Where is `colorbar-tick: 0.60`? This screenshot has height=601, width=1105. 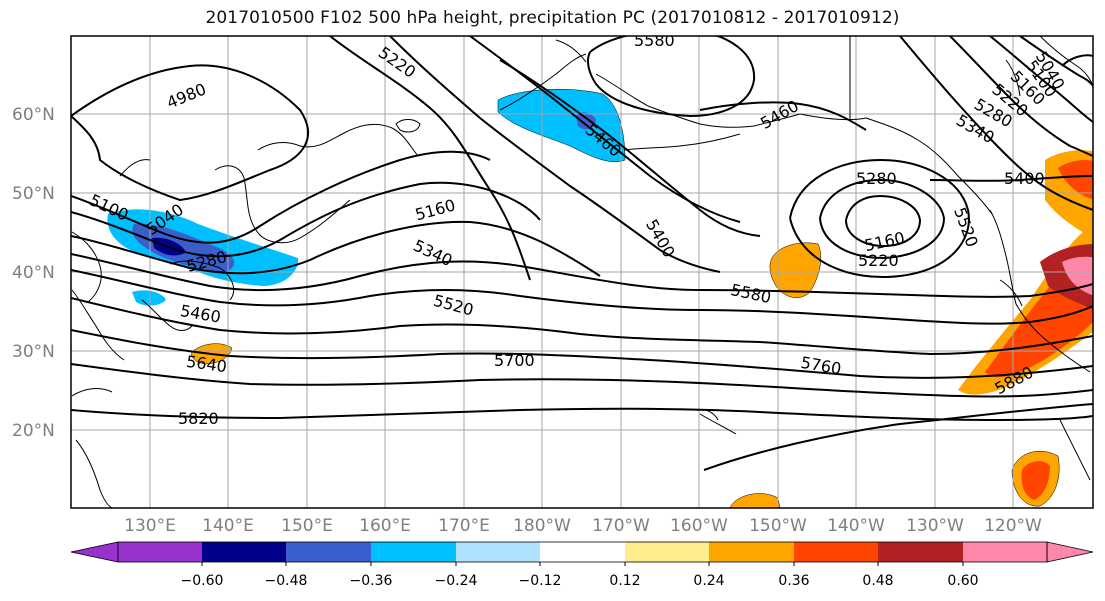
colorbar-tick: 0.60 is located at coordinates (962, 581).